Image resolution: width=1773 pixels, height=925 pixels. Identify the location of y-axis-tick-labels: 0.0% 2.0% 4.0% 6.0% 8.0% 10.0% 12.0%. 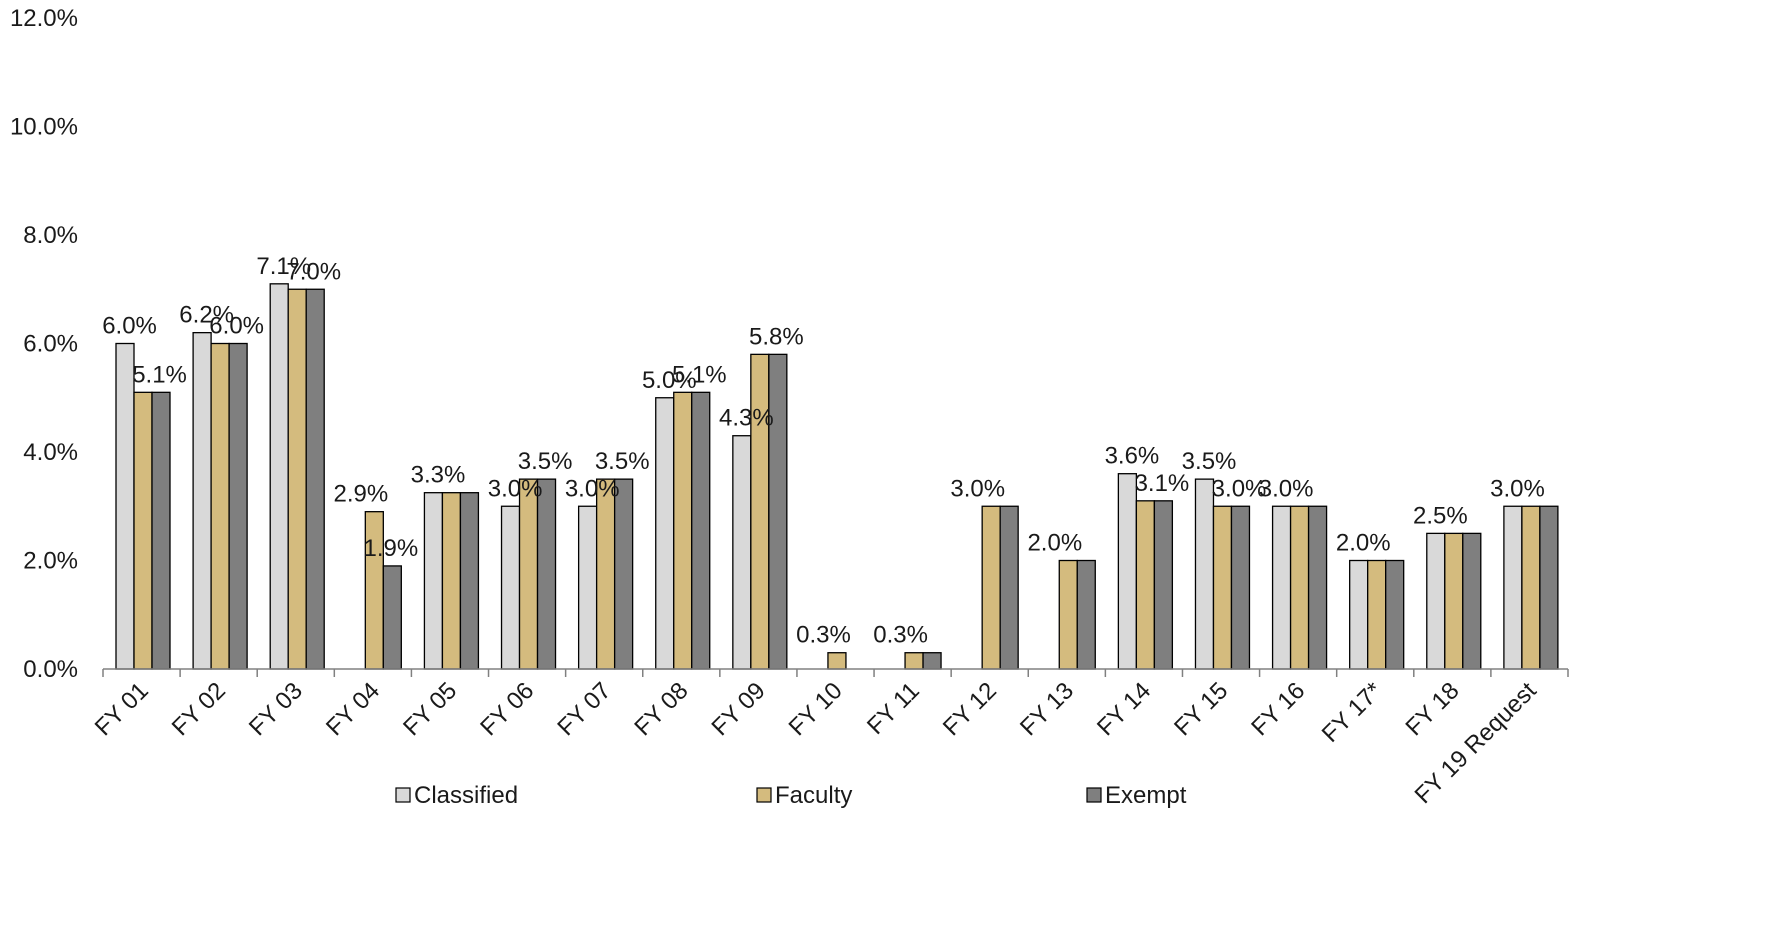
(44, 344).